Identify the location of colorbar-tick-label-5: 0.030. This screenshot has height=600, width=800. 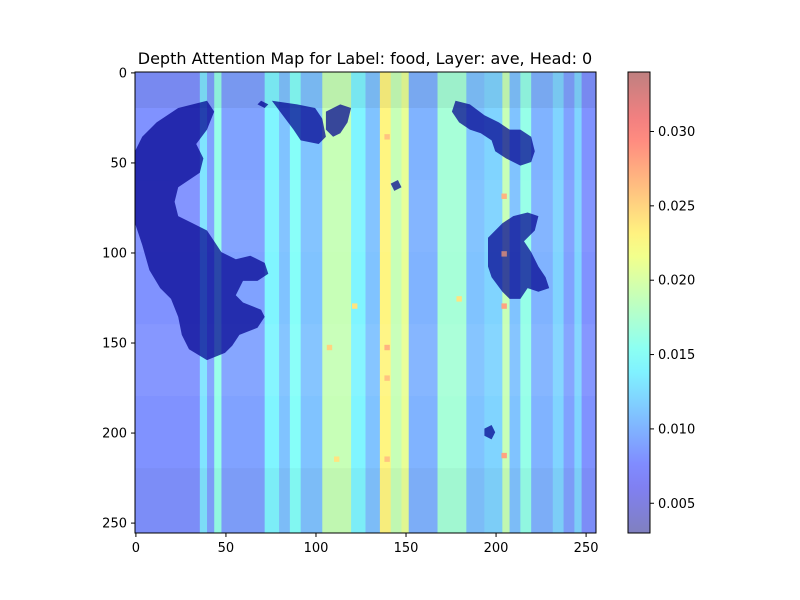
(676, 132).